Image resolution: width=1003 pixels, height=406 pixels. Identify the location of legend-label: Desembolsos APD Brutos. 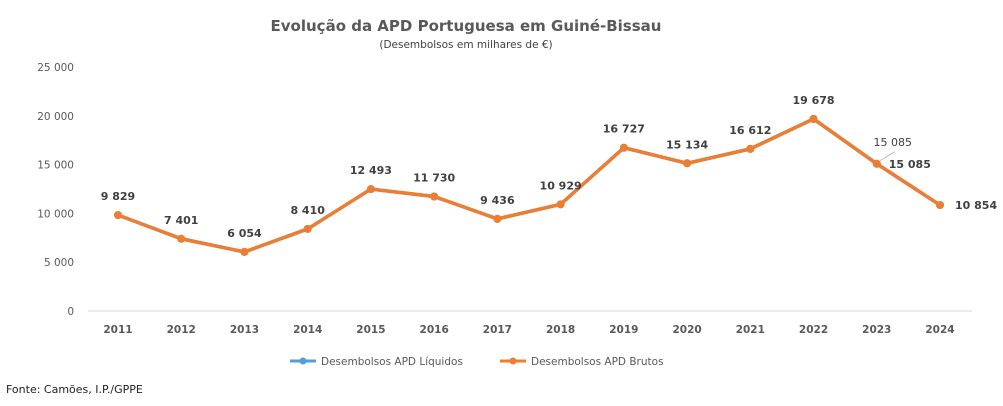
(597, 362).